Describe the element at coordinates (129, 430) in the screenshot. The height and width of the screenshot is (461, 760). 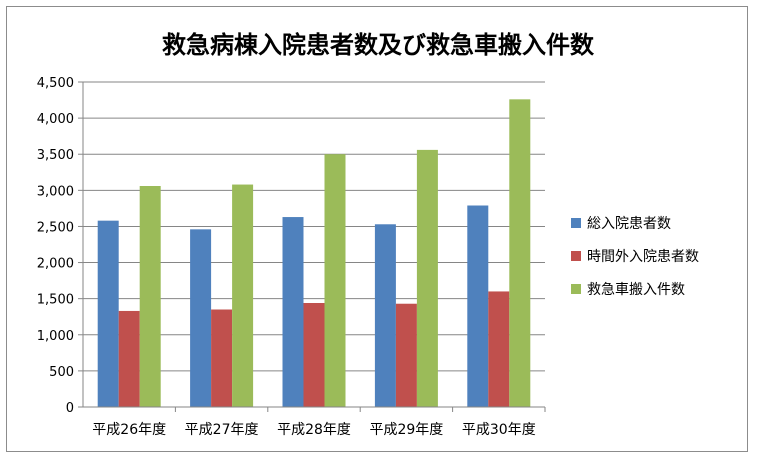
I see `x-tick-label: 平成26年度` at that location.